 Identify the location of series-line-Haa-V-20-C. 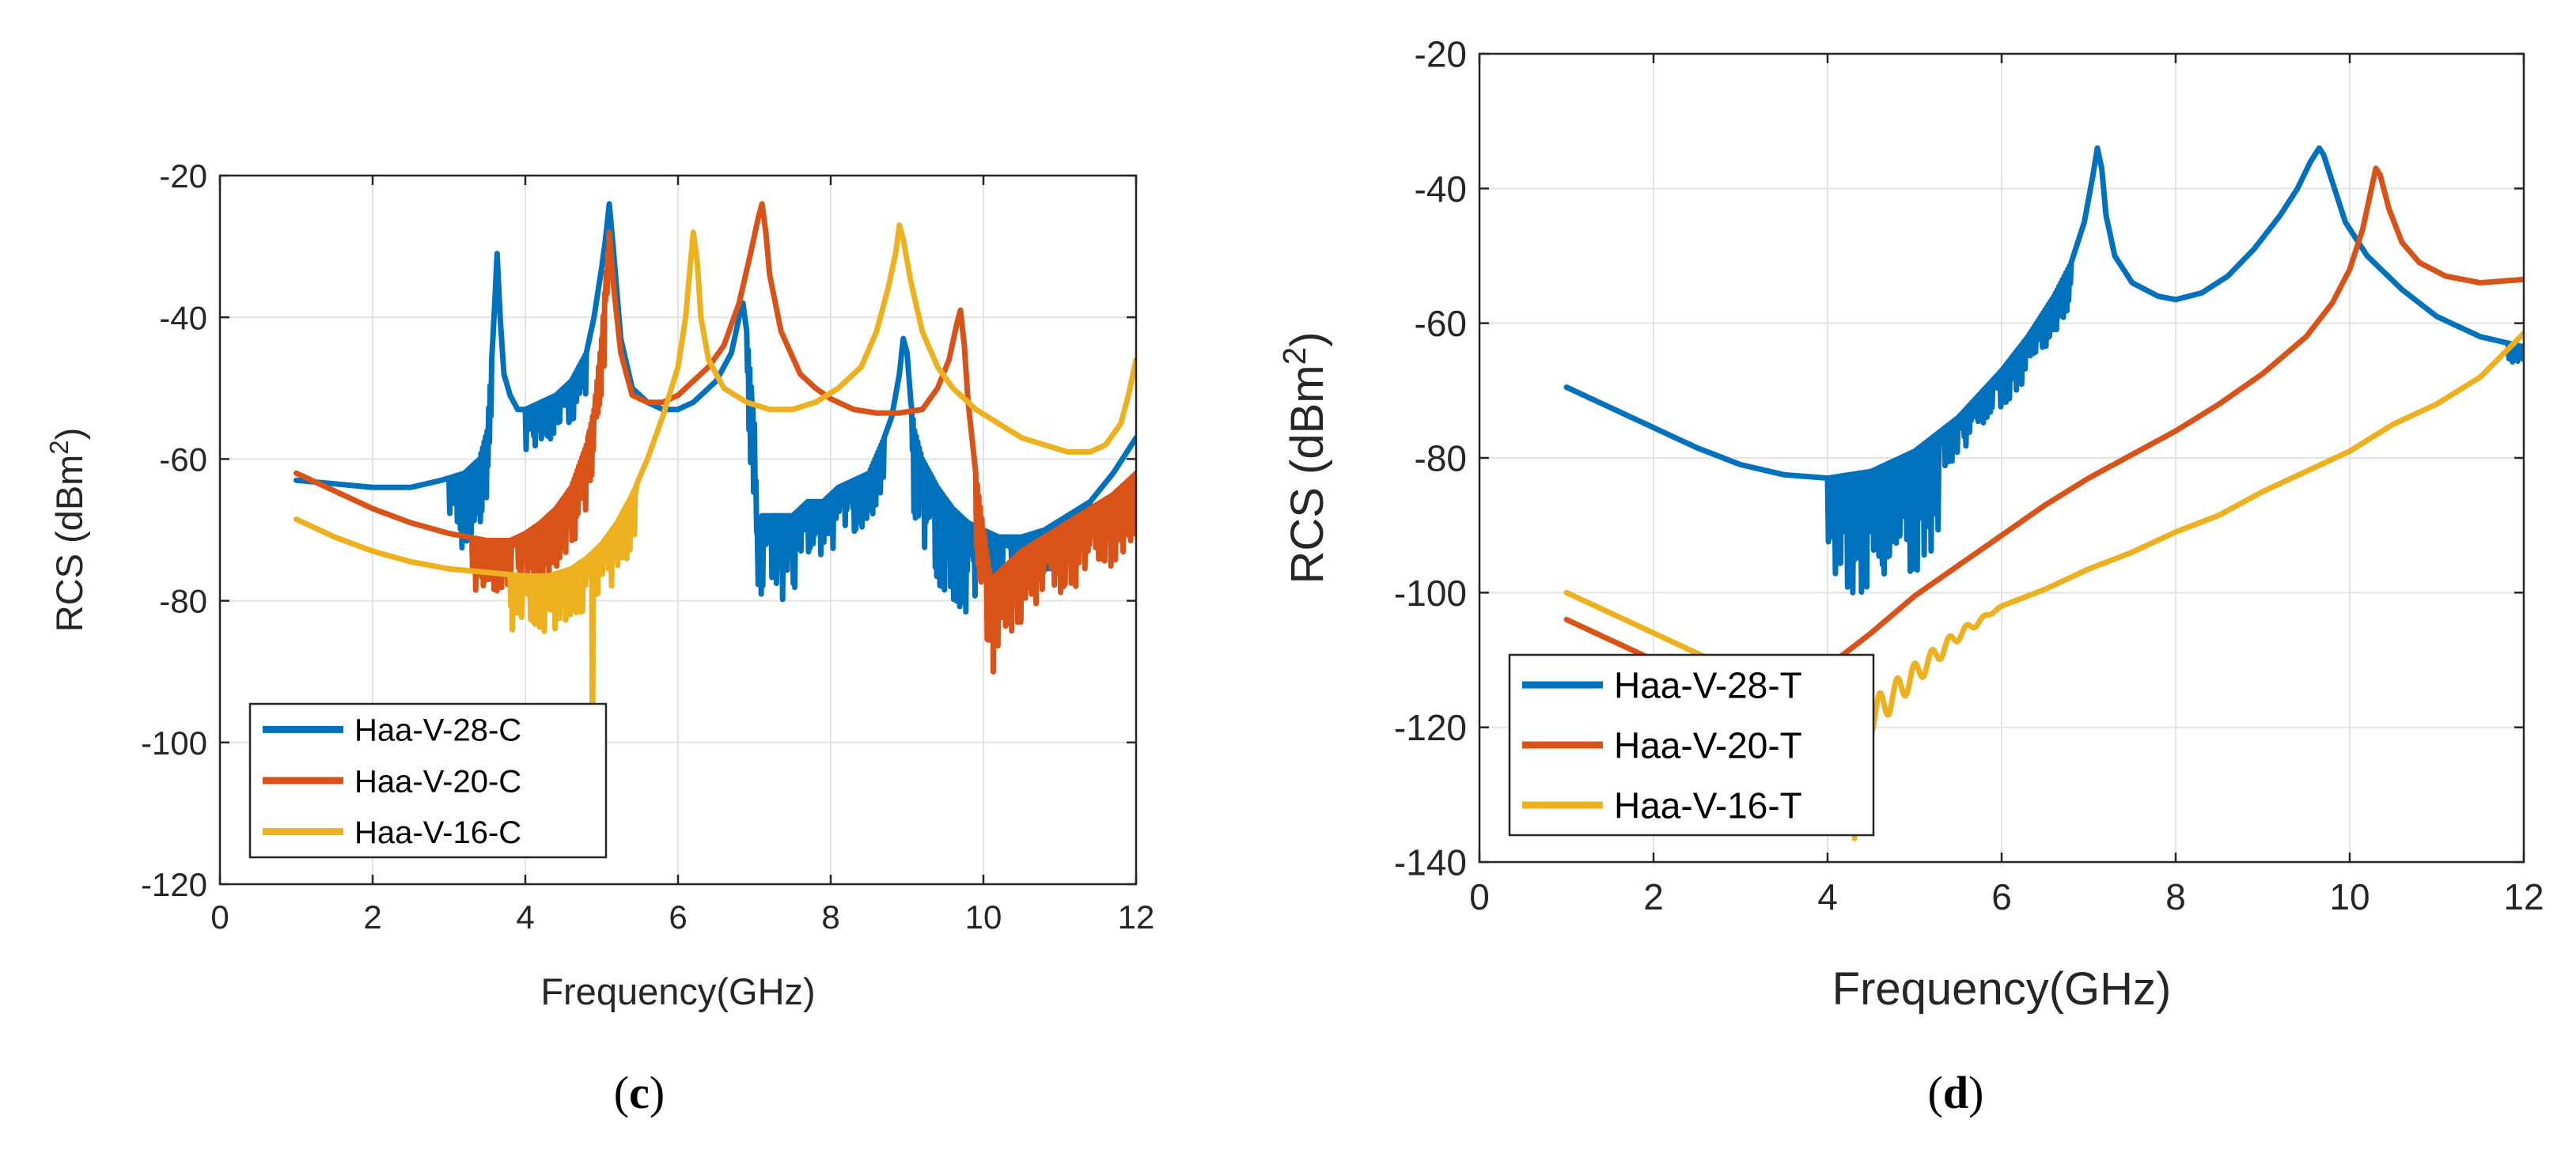
(715, 438).